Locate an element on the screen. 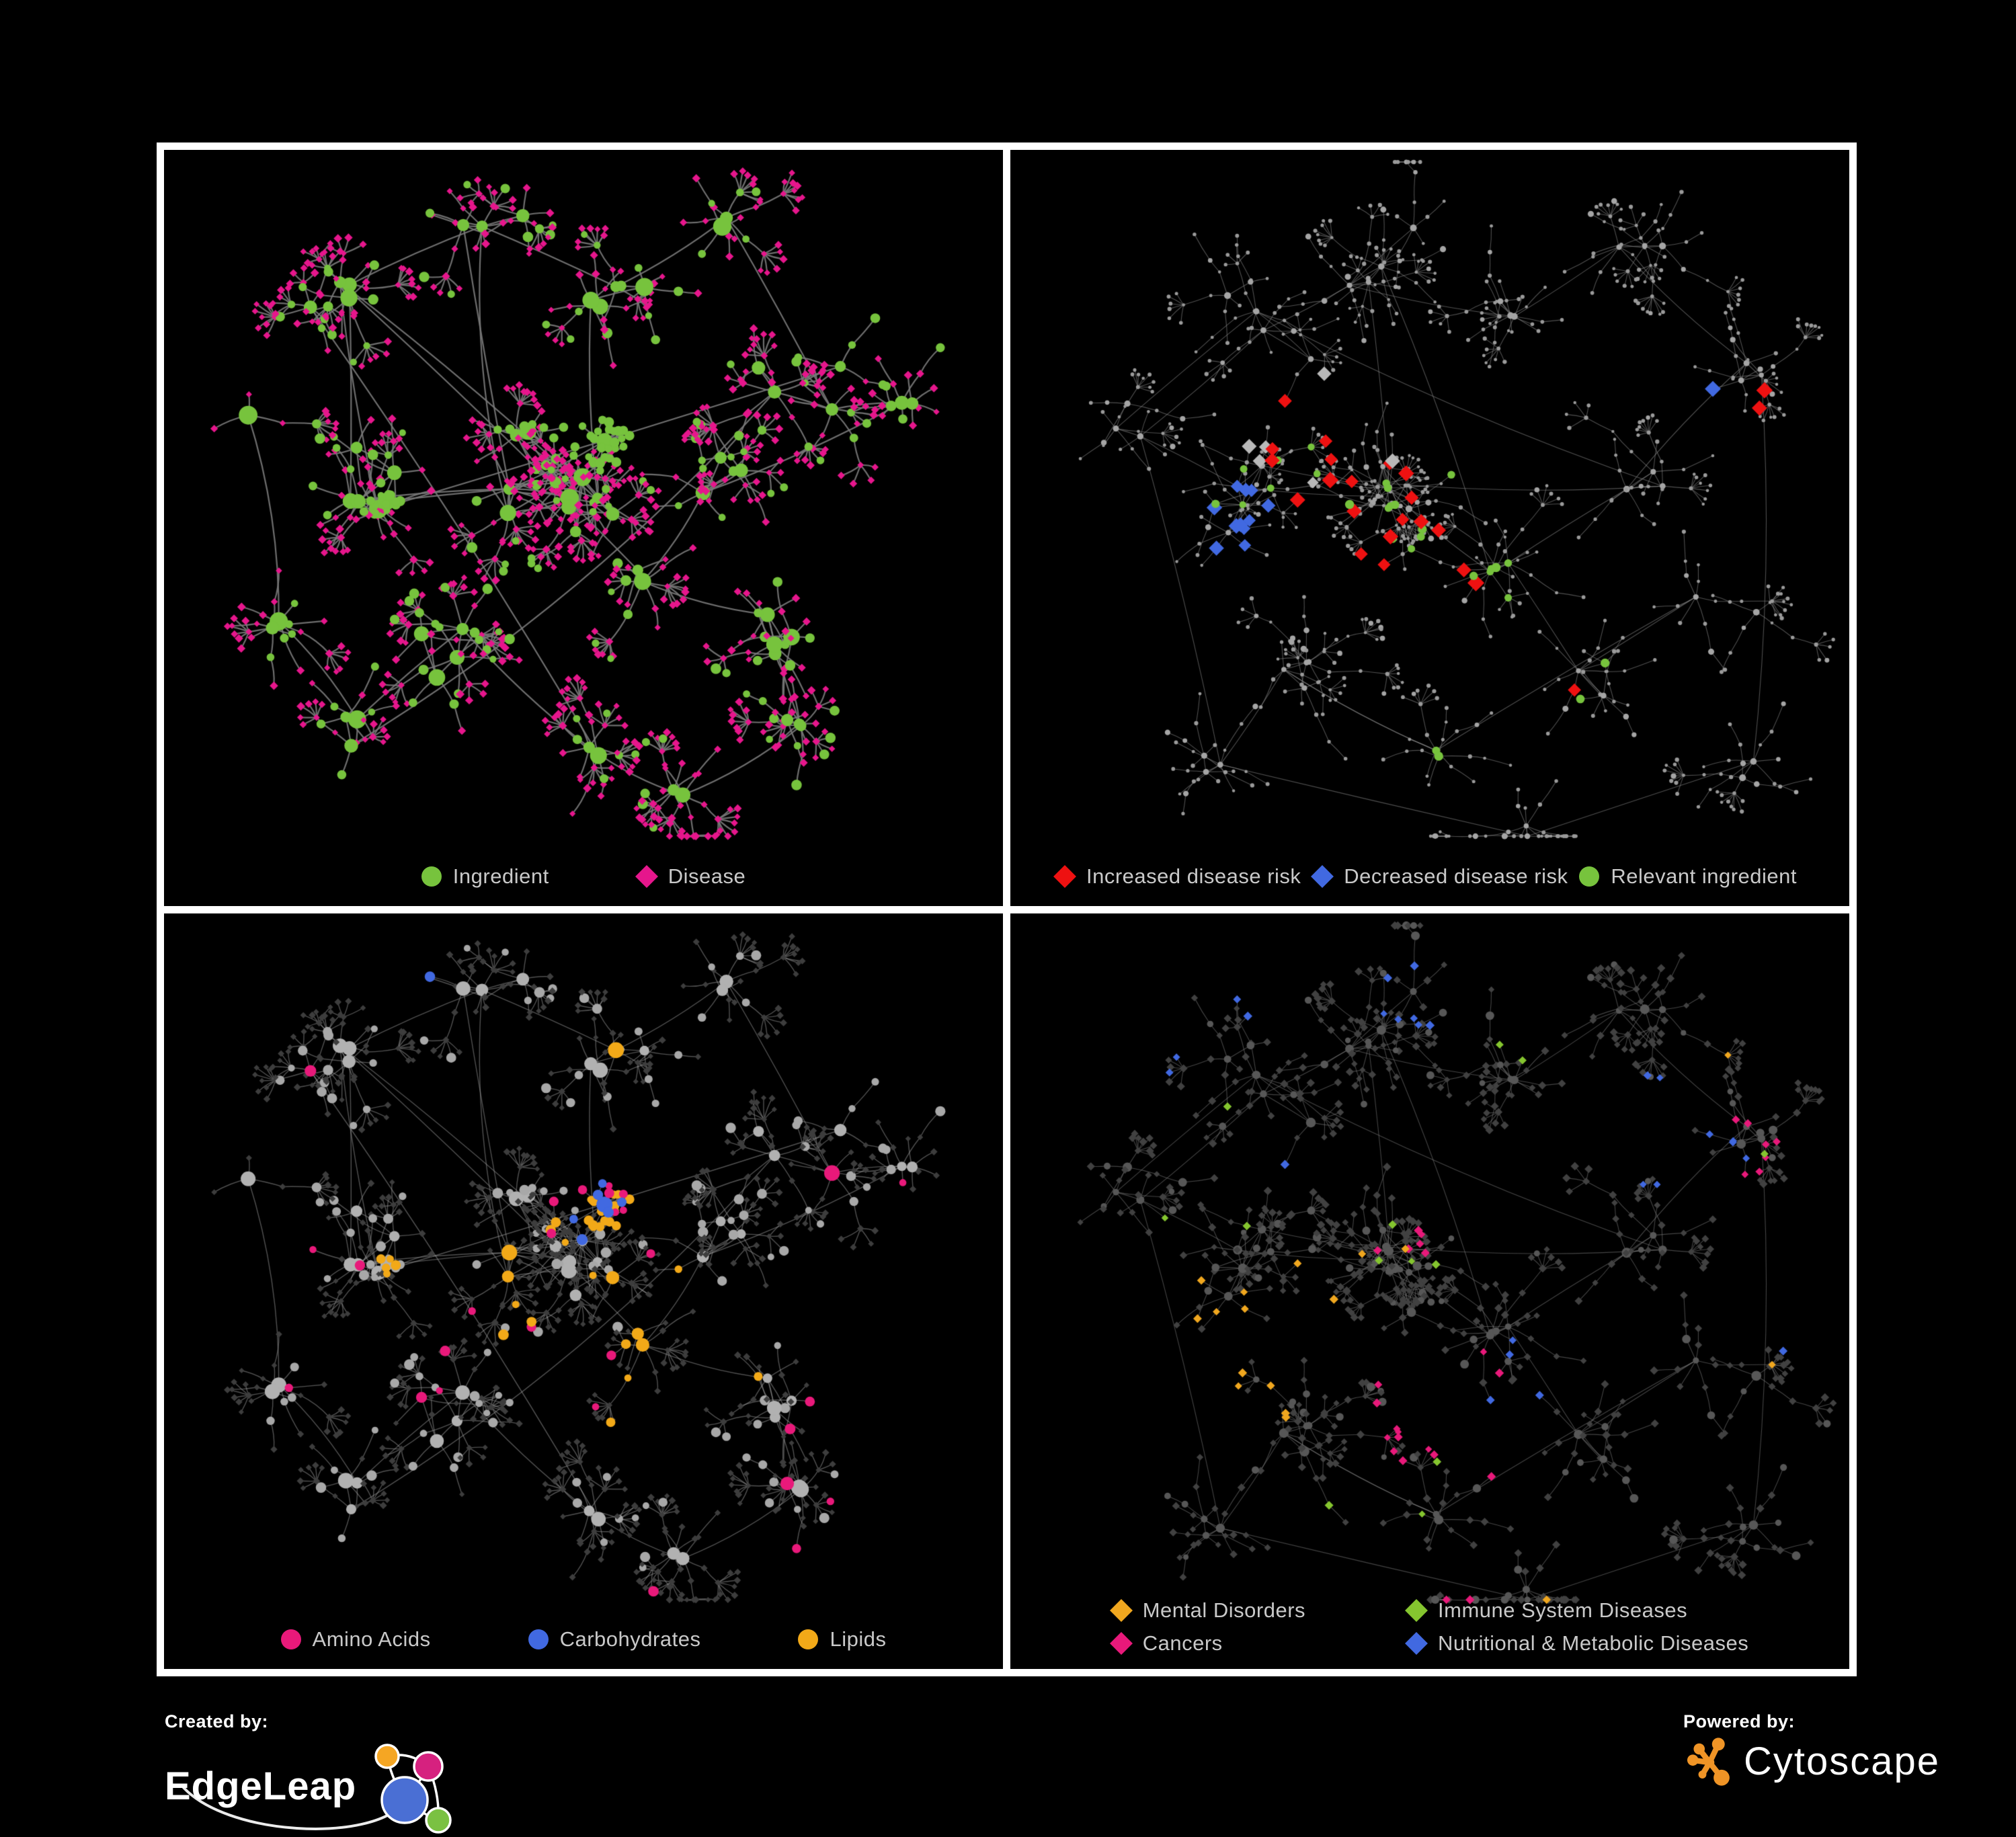 The image size is (2016, 1837). legend-item: Cancers is located at coordinates (1207, 1643).